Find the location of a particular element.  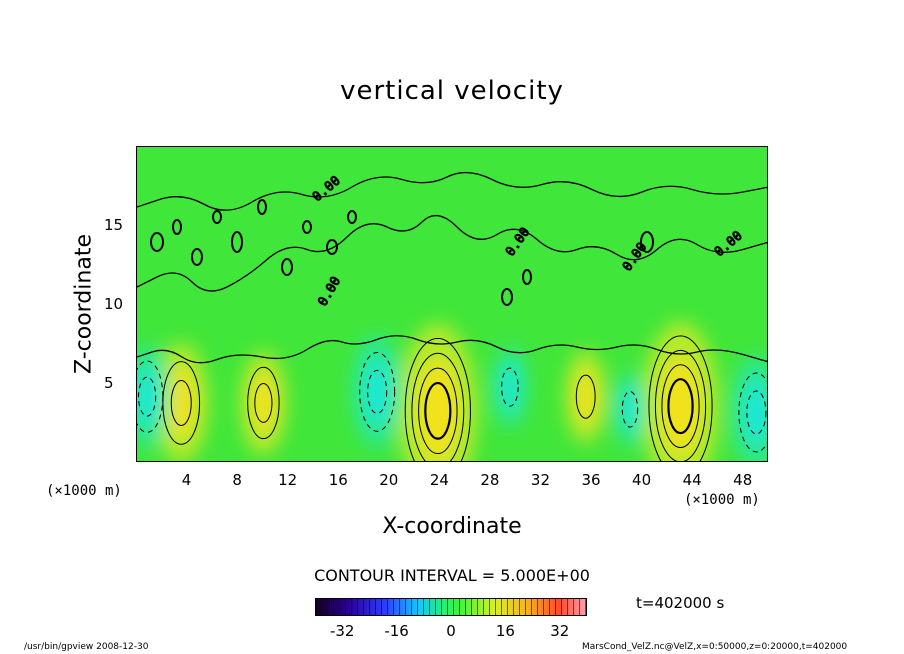

colorbar-tick-label: -16 is located at coordinates (396, 631).